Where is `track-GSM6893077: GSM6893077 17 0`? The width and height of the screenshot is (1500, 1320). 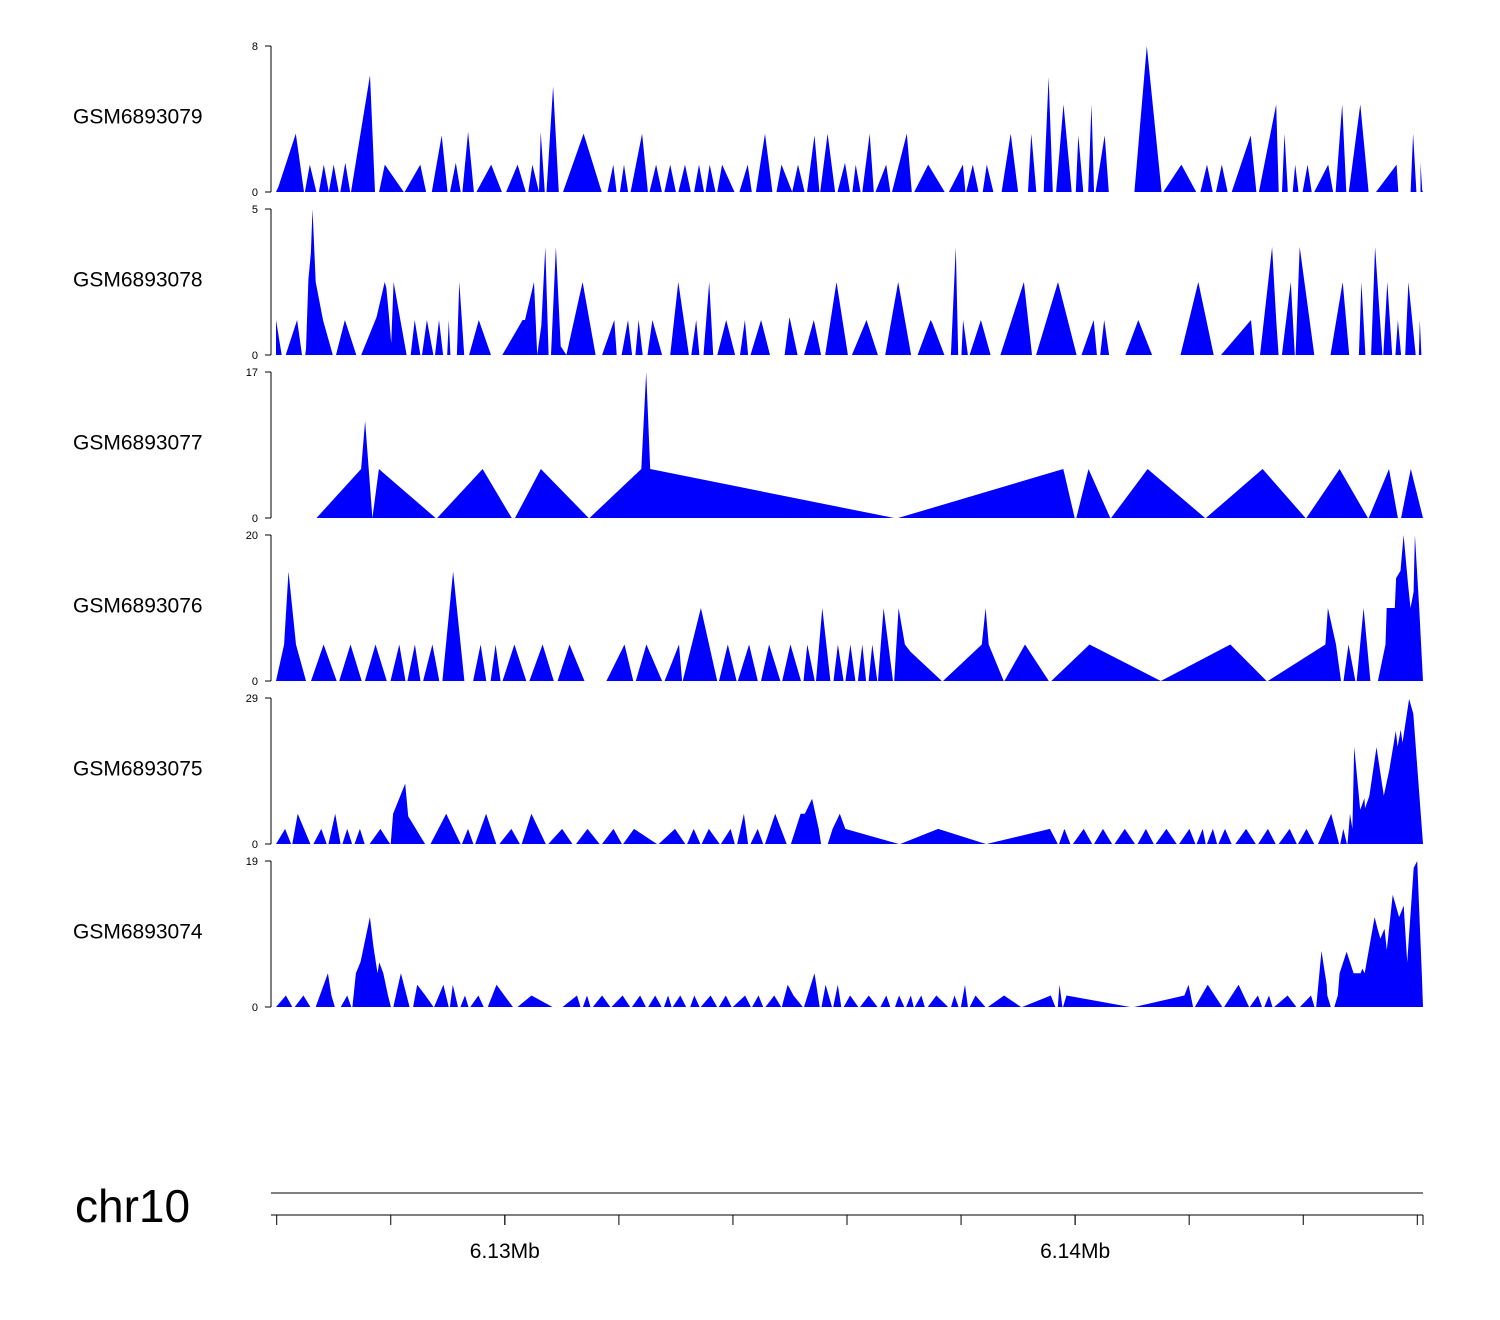 track-GSM6893077: GSM6893077 17 0 is located at coordinates (748, 446).